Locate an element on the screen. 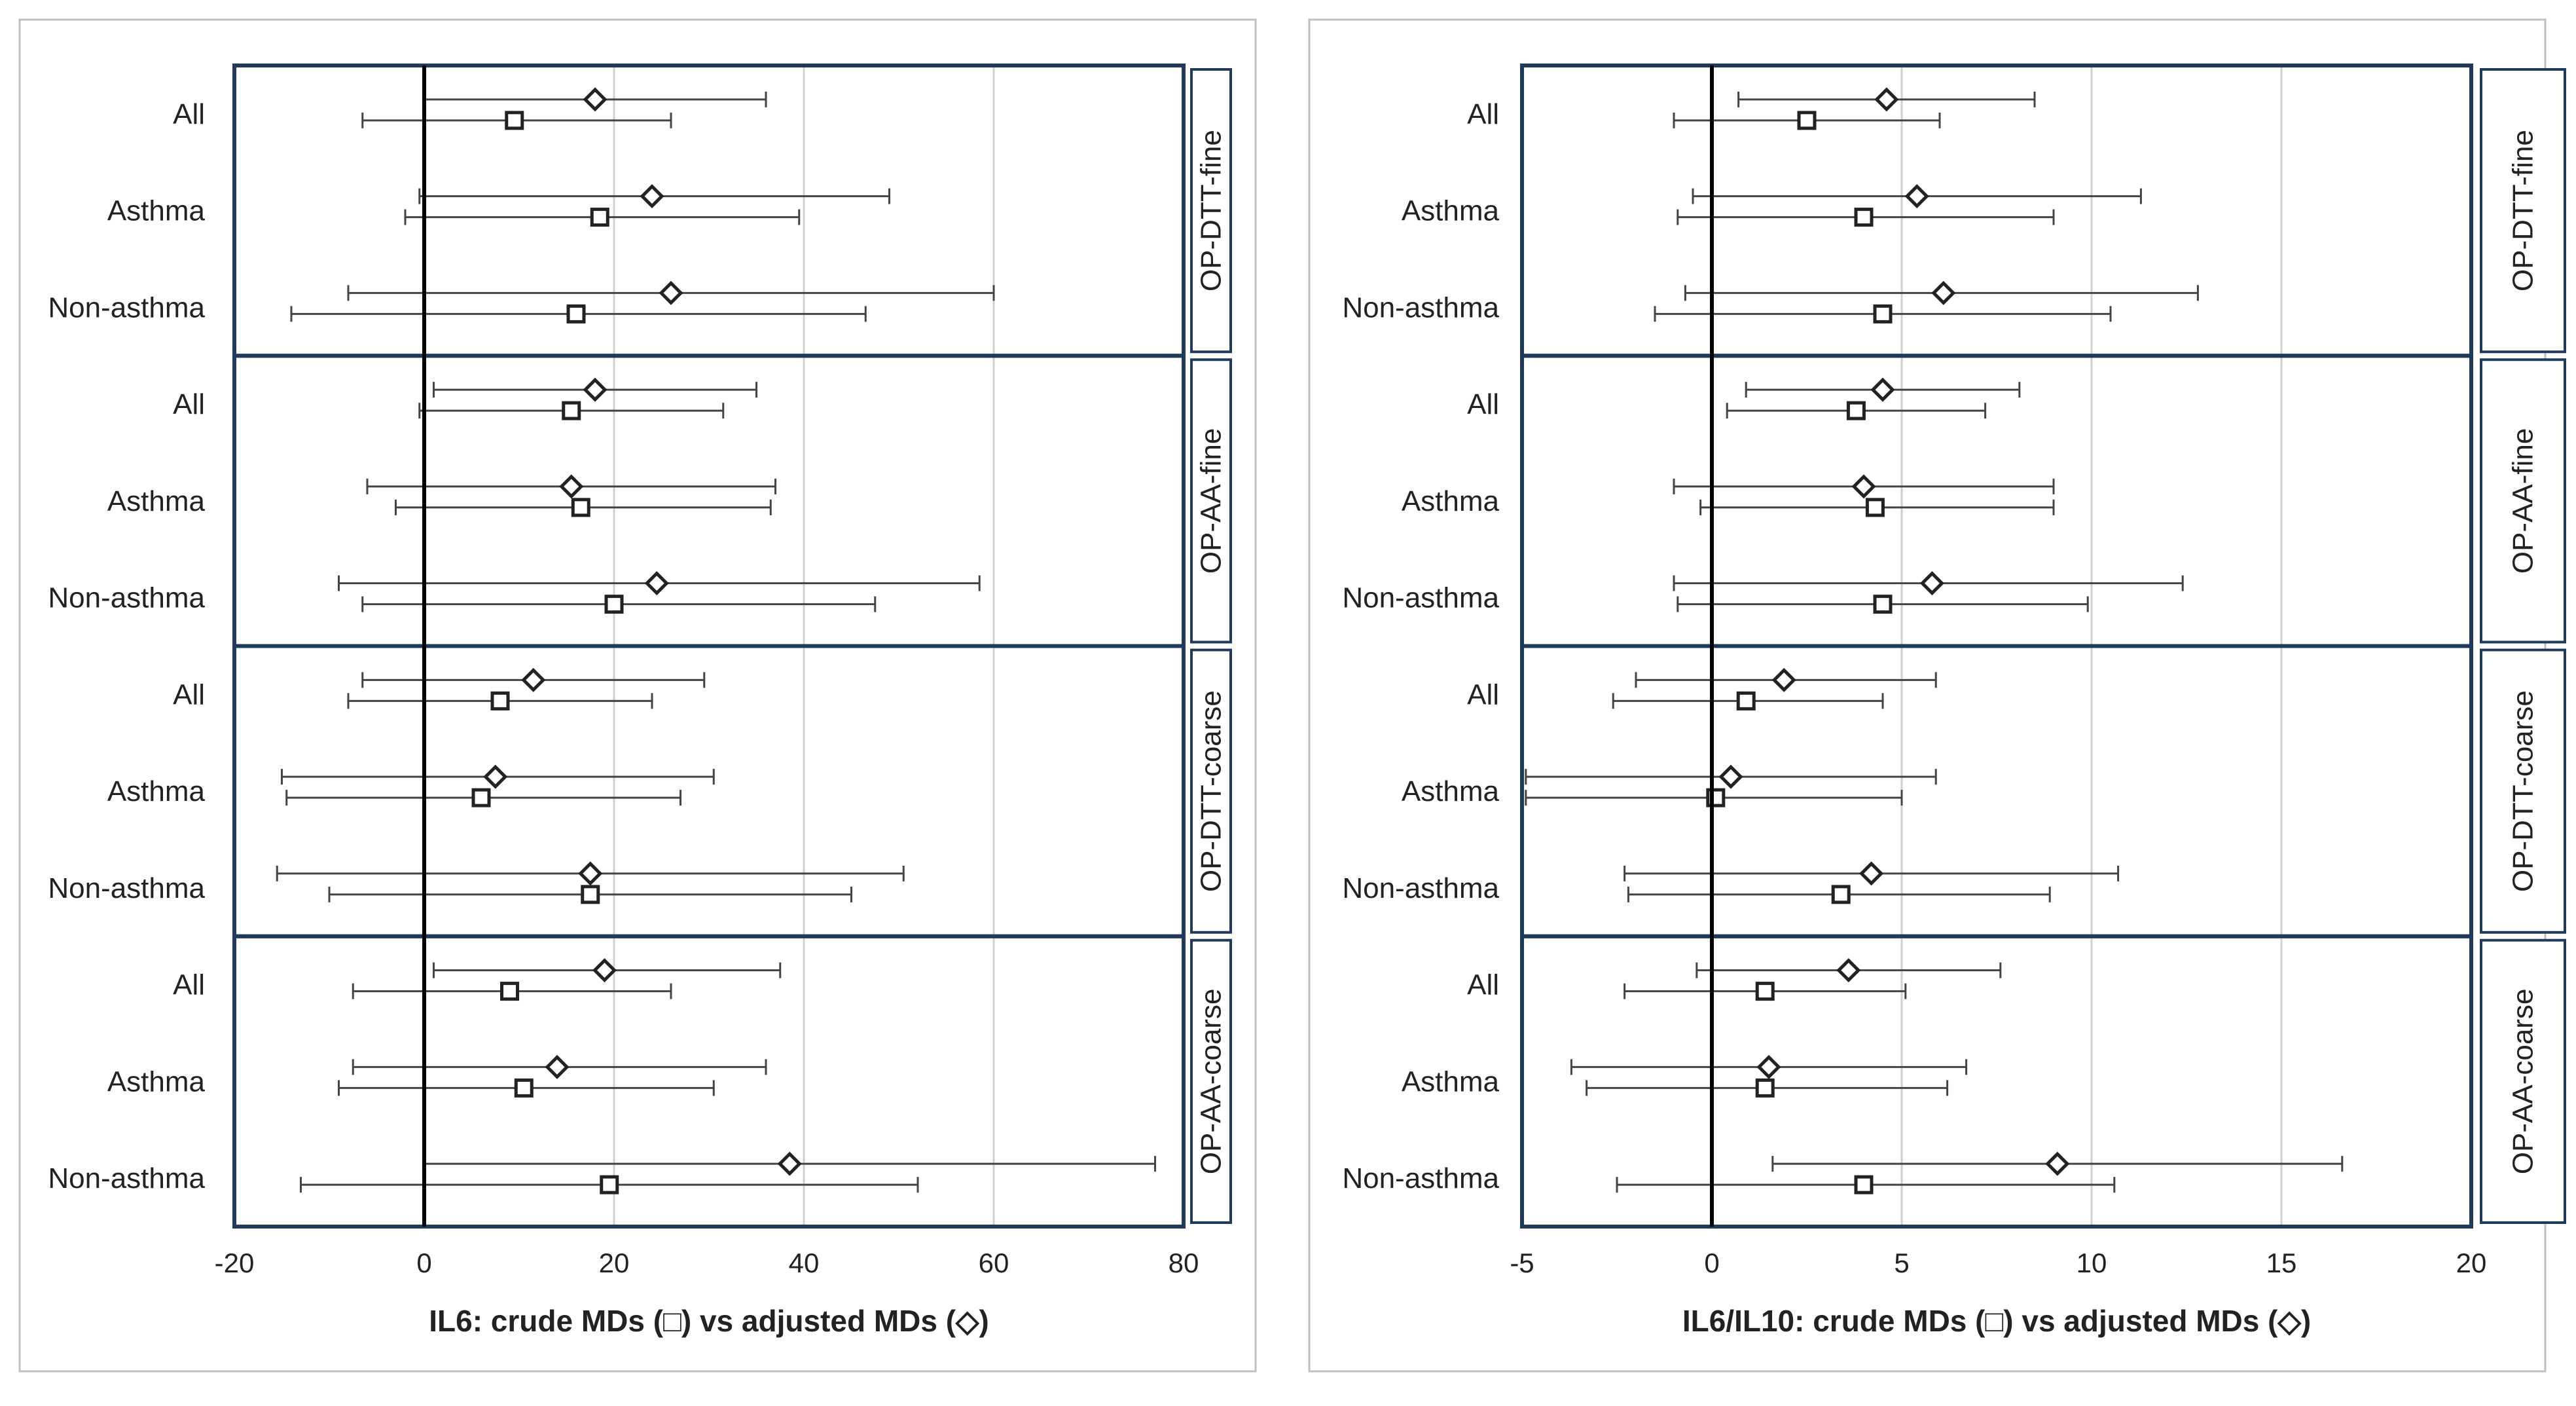  x-axis-label: IL6: crude MDs (□) vs adjusted MDs (◇) is located at coordinates (709, 1321).